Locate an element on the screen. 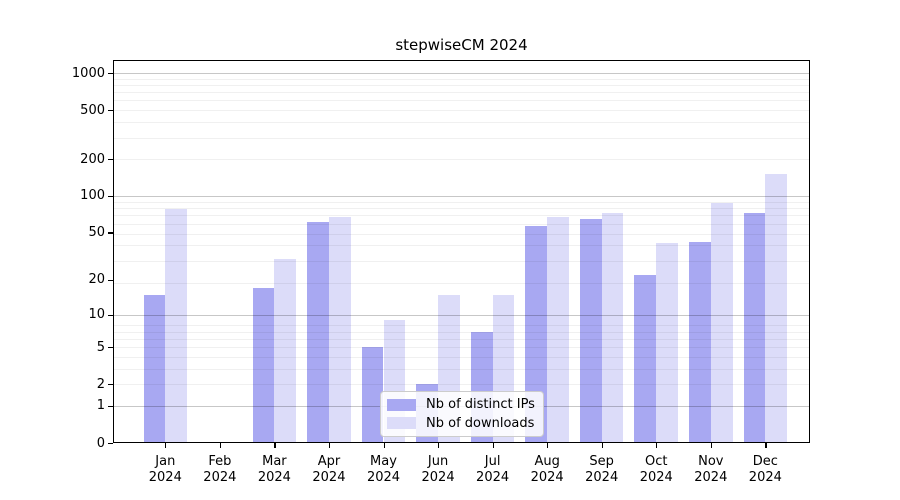 This screenshot has width=900, height=500. y-tick-label: 20 is located at coordinates (96, 280).